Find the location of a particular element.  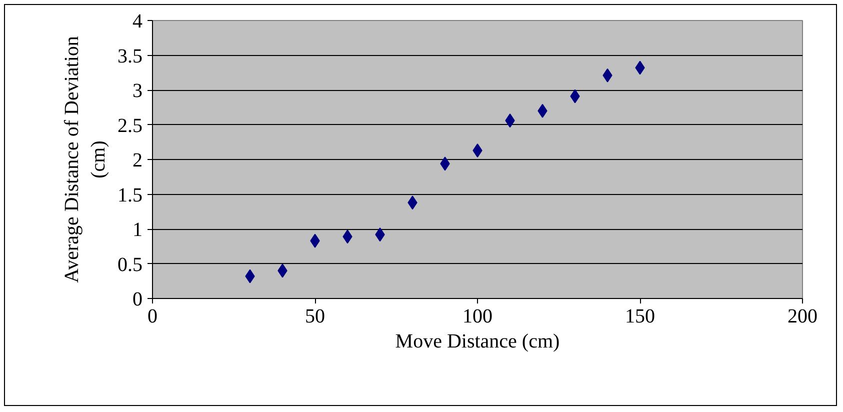

y-tick-label: 1 is located at coordinates (137, 230).